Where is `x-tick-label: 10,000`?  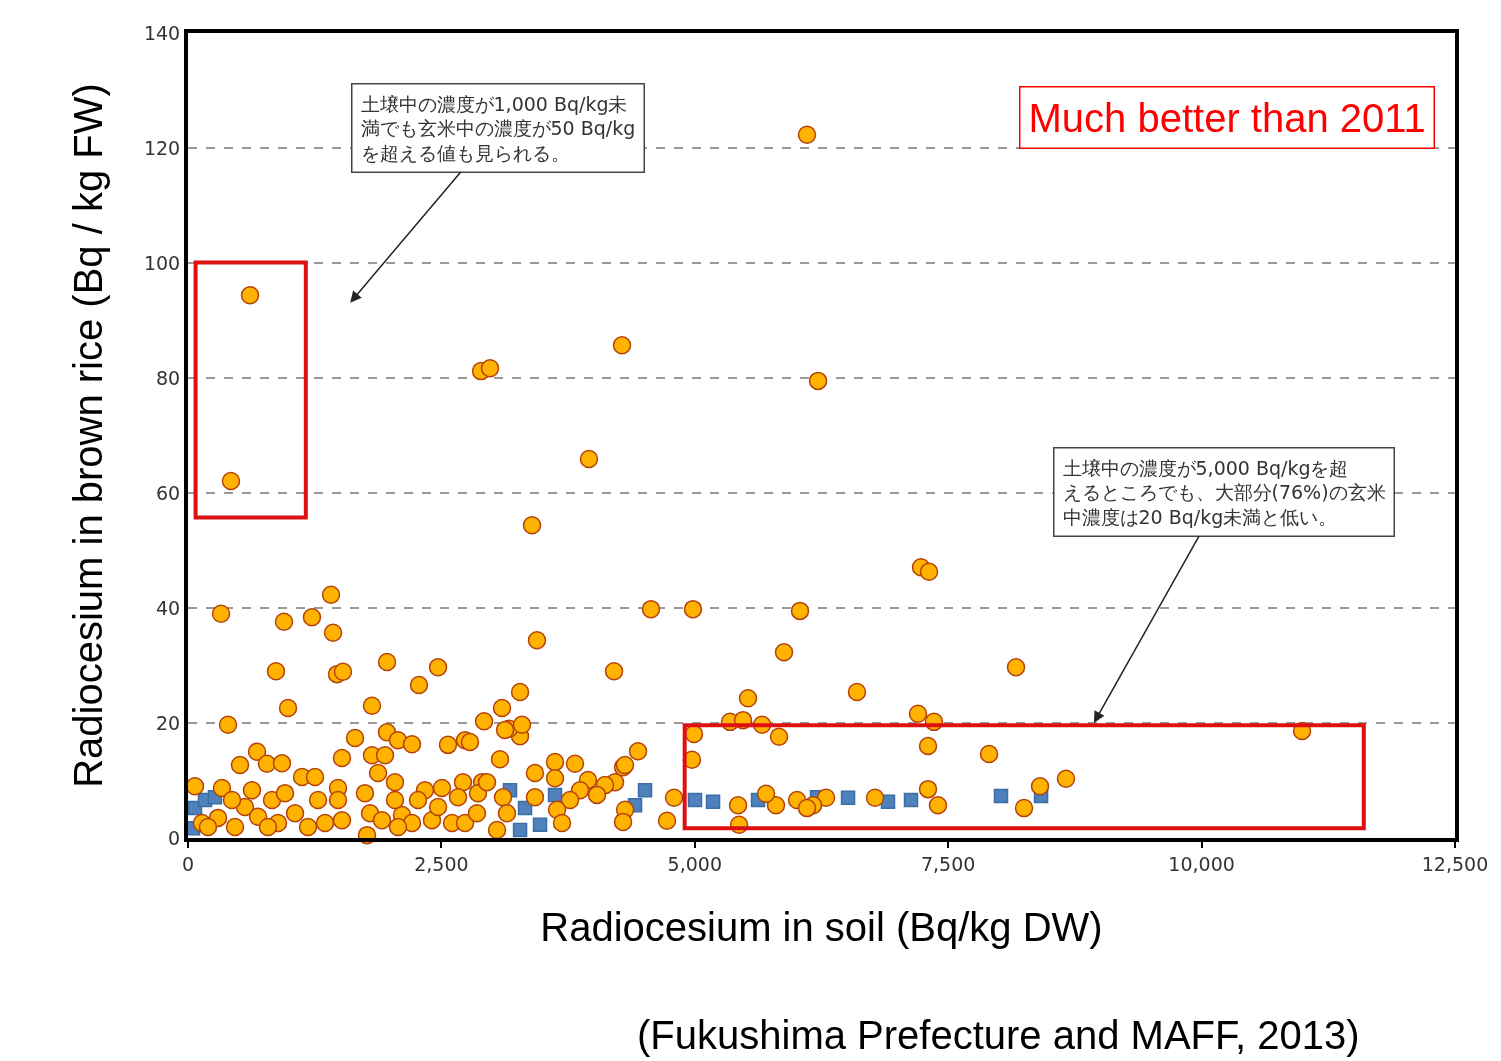
x-tick-label: 10,000 is located at coordinates (1201, 863).